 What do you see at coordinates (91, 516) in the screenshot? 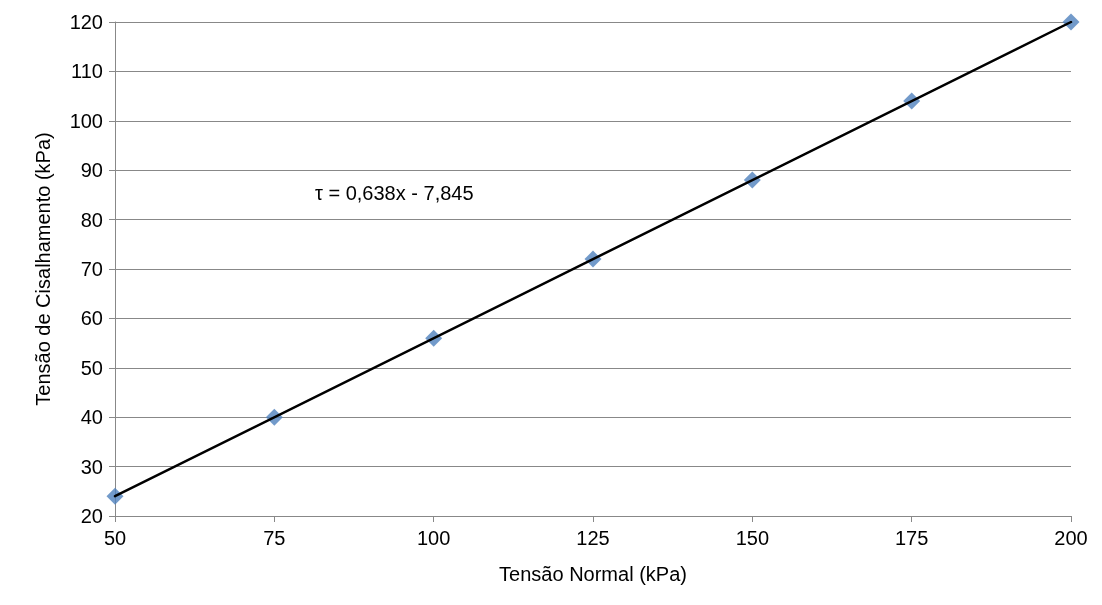
I see `y-tick-label: 20` at bounding box center [91, 516].